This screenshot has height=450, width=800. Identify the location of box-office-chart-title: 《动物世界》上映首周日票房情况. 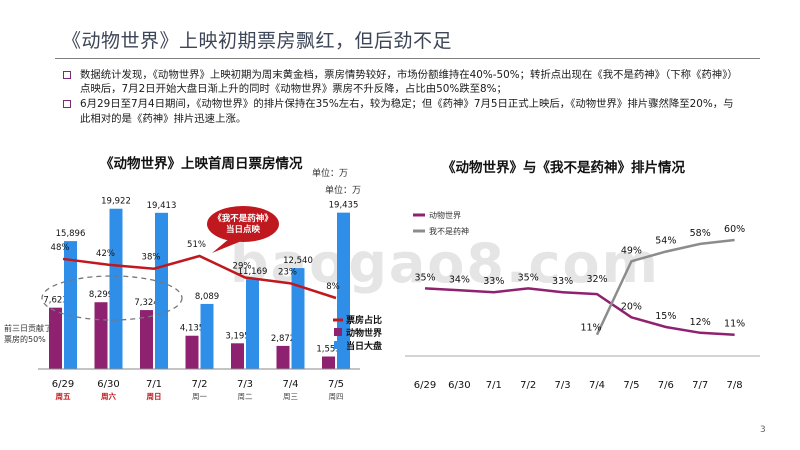
(201, 164).